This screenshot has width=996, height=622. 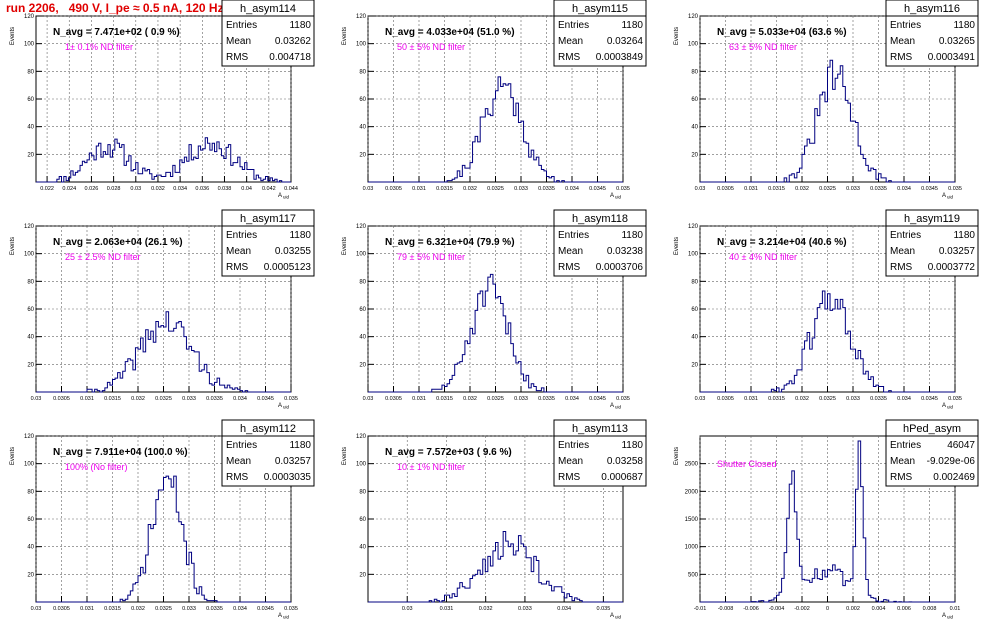 What do you see at coordinates (450, 242) in the screenshot?
I see `n-avg-label: N_avg = 6.321e+04 (79.9 %)` at bounding box center [450, 242].